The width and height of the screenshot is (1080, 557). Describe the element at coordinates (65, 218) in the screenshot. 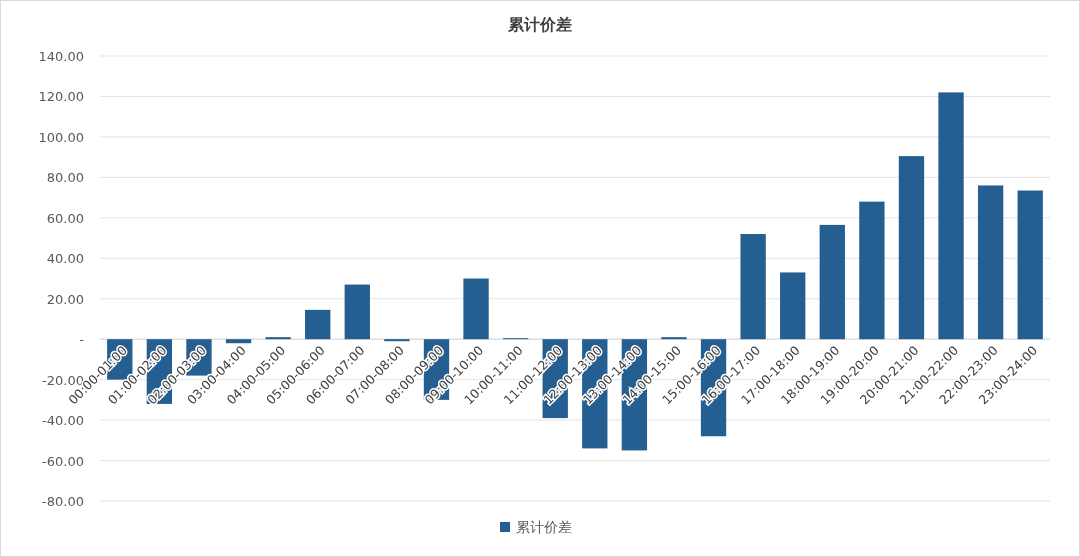

I see `y-tick-label: 60.00` at that location.